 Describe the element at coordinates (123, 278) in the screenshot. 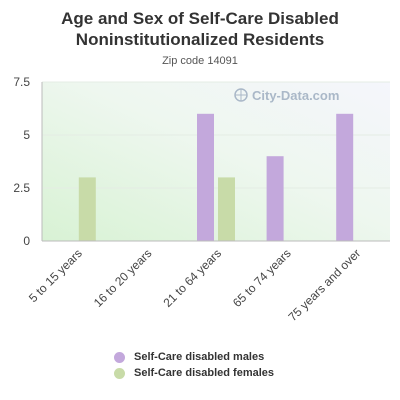

I see `x-tick-label: 16 to 20 years` at that location.